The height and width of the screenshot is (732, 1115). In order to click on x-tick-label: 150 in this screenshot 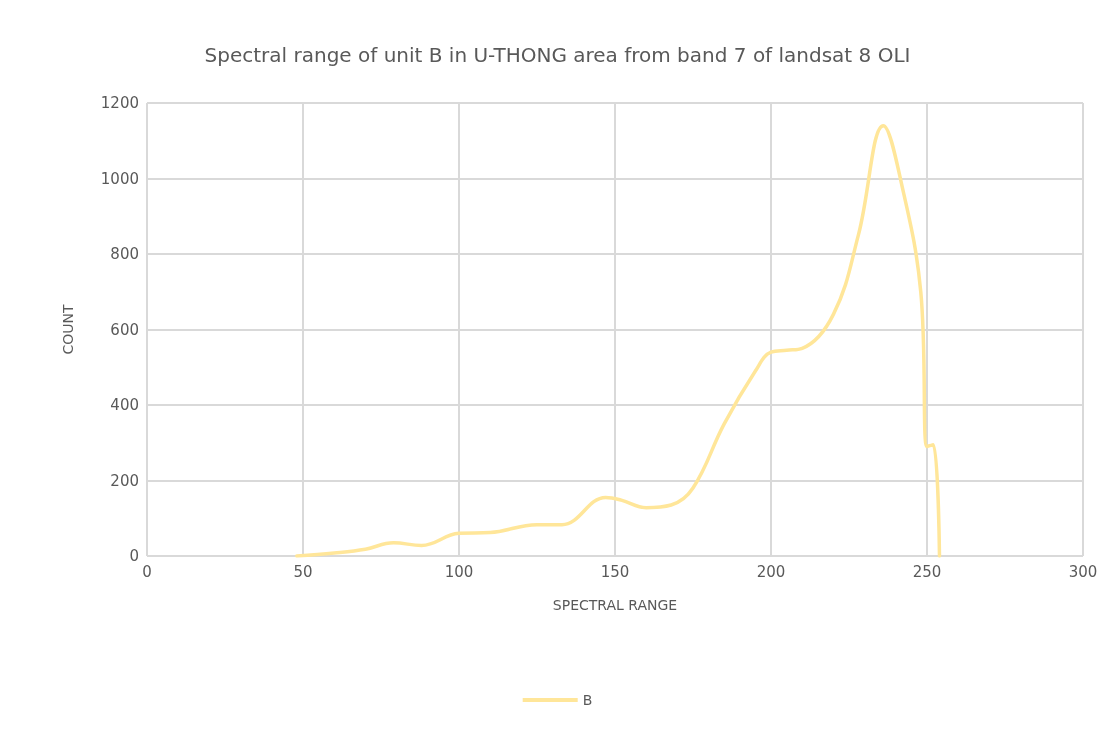, I will do `click(615, 571)`.